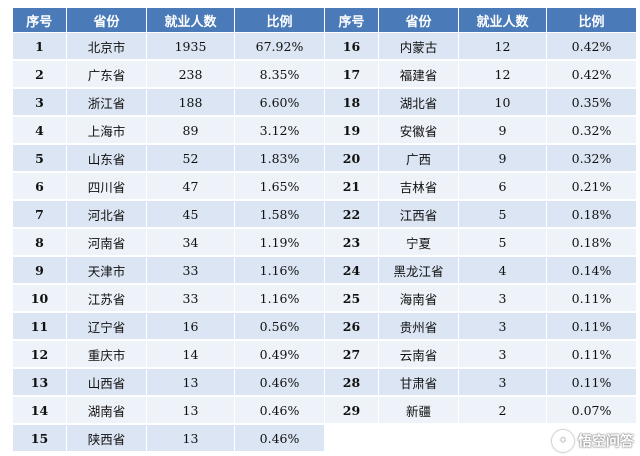  Describe the element at coordinates (39, 46) in the screenshot. I see `cell-rank: 1` at that location.